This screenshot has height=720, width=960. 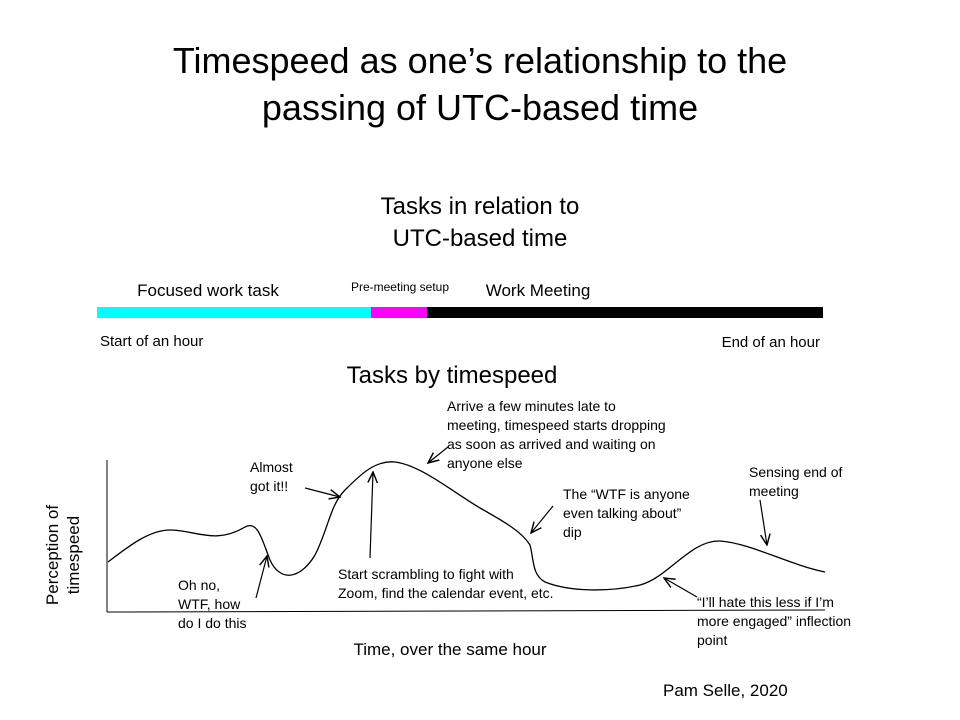 I want to click on segment-label: Focused work task, so click(x=208, y=290).